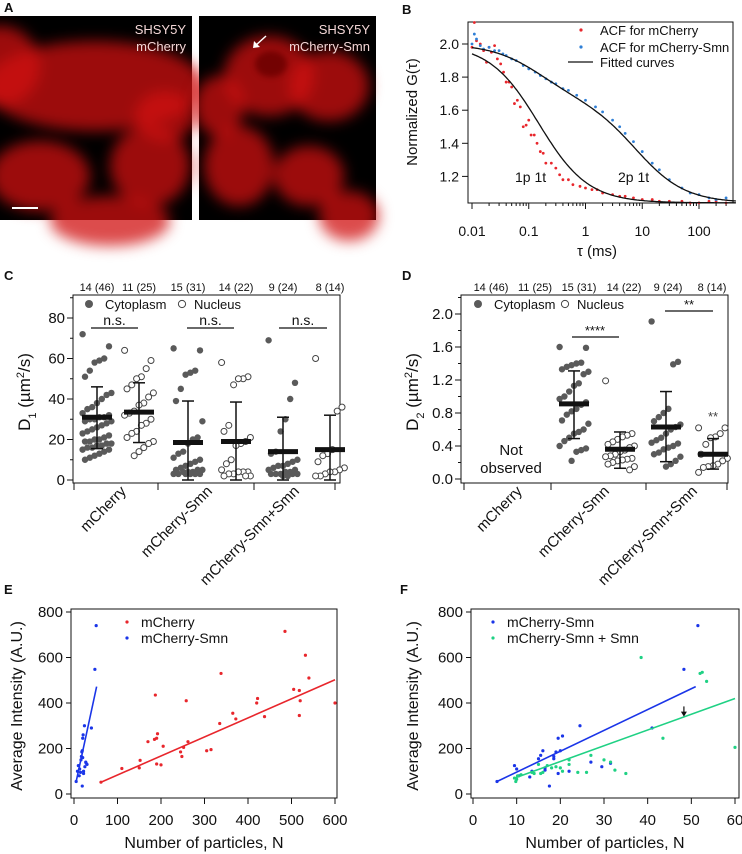 The width and height of the screenshot is (742, 854). What do you see at coordinates (168, 622) in the screenshot?
I see `legend-label: mCherry` at bounding box center [168, 622].